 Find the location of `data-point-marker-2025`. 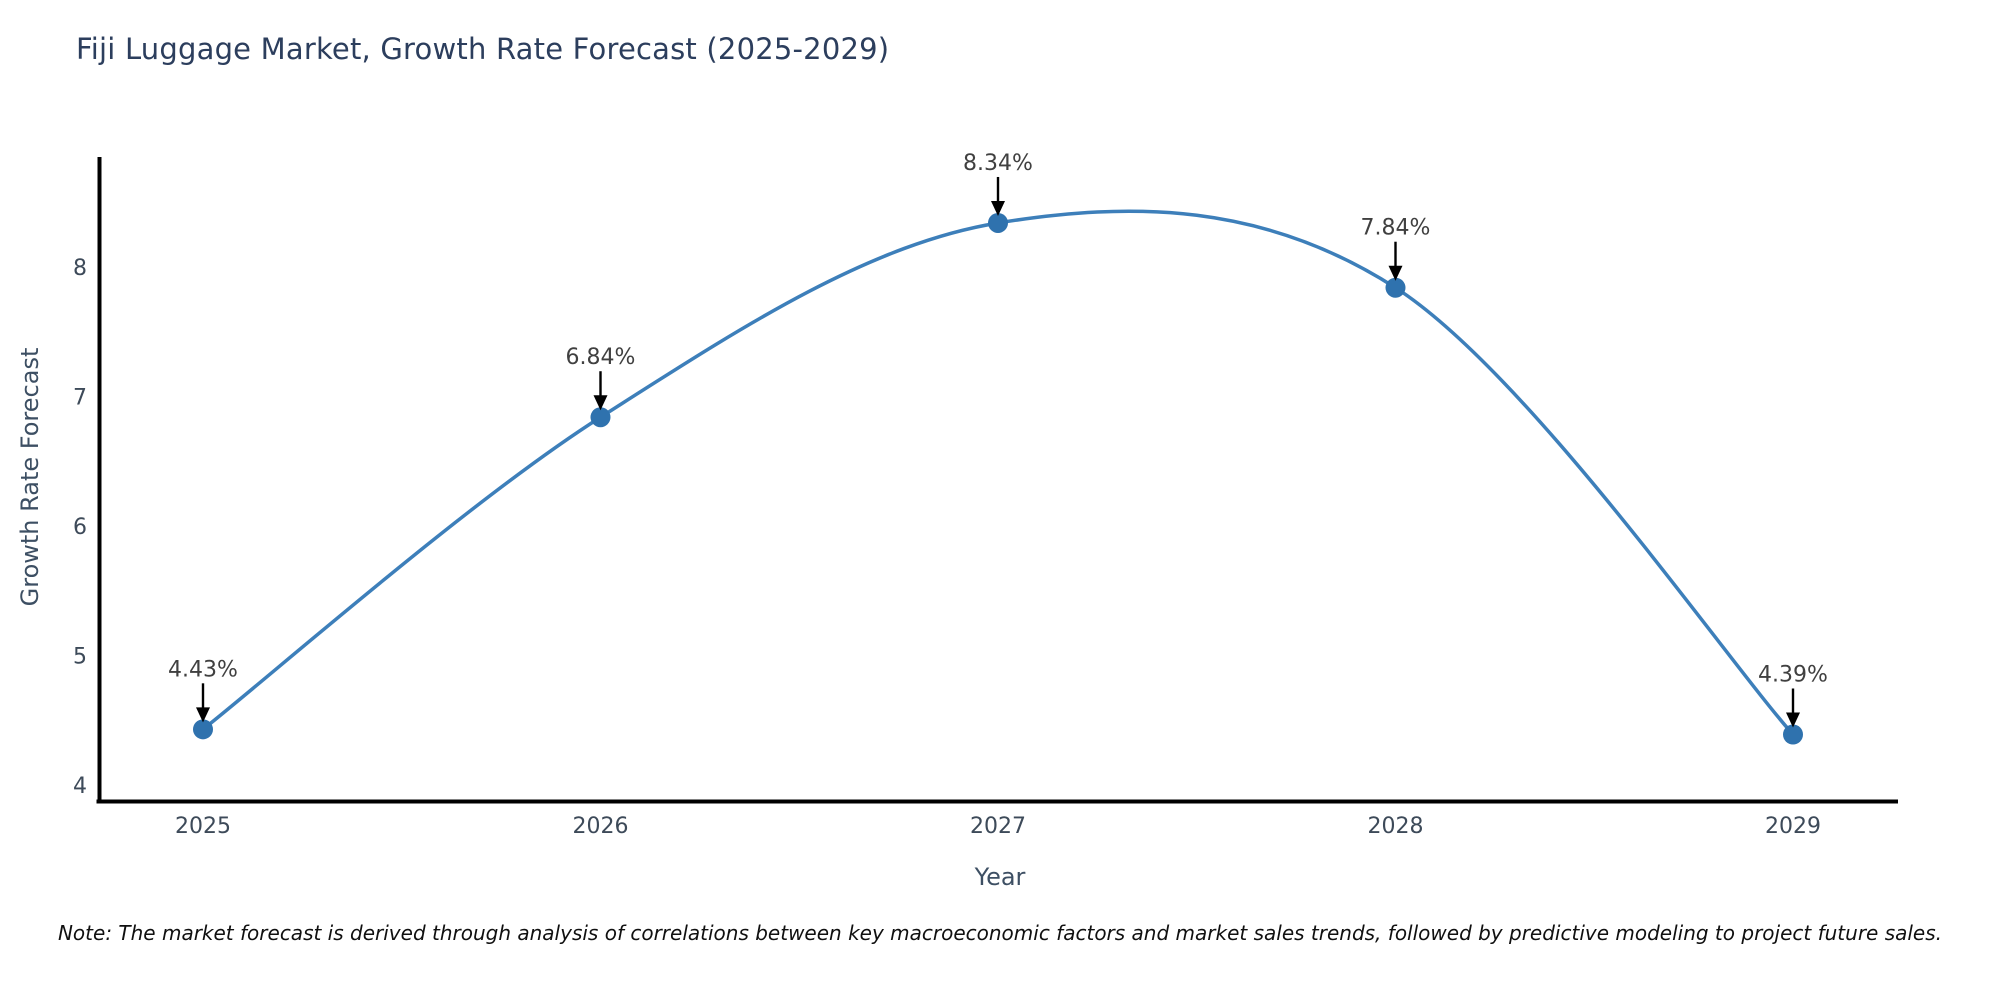

data-point-marker-2025 is located at coordinates (203, 729).